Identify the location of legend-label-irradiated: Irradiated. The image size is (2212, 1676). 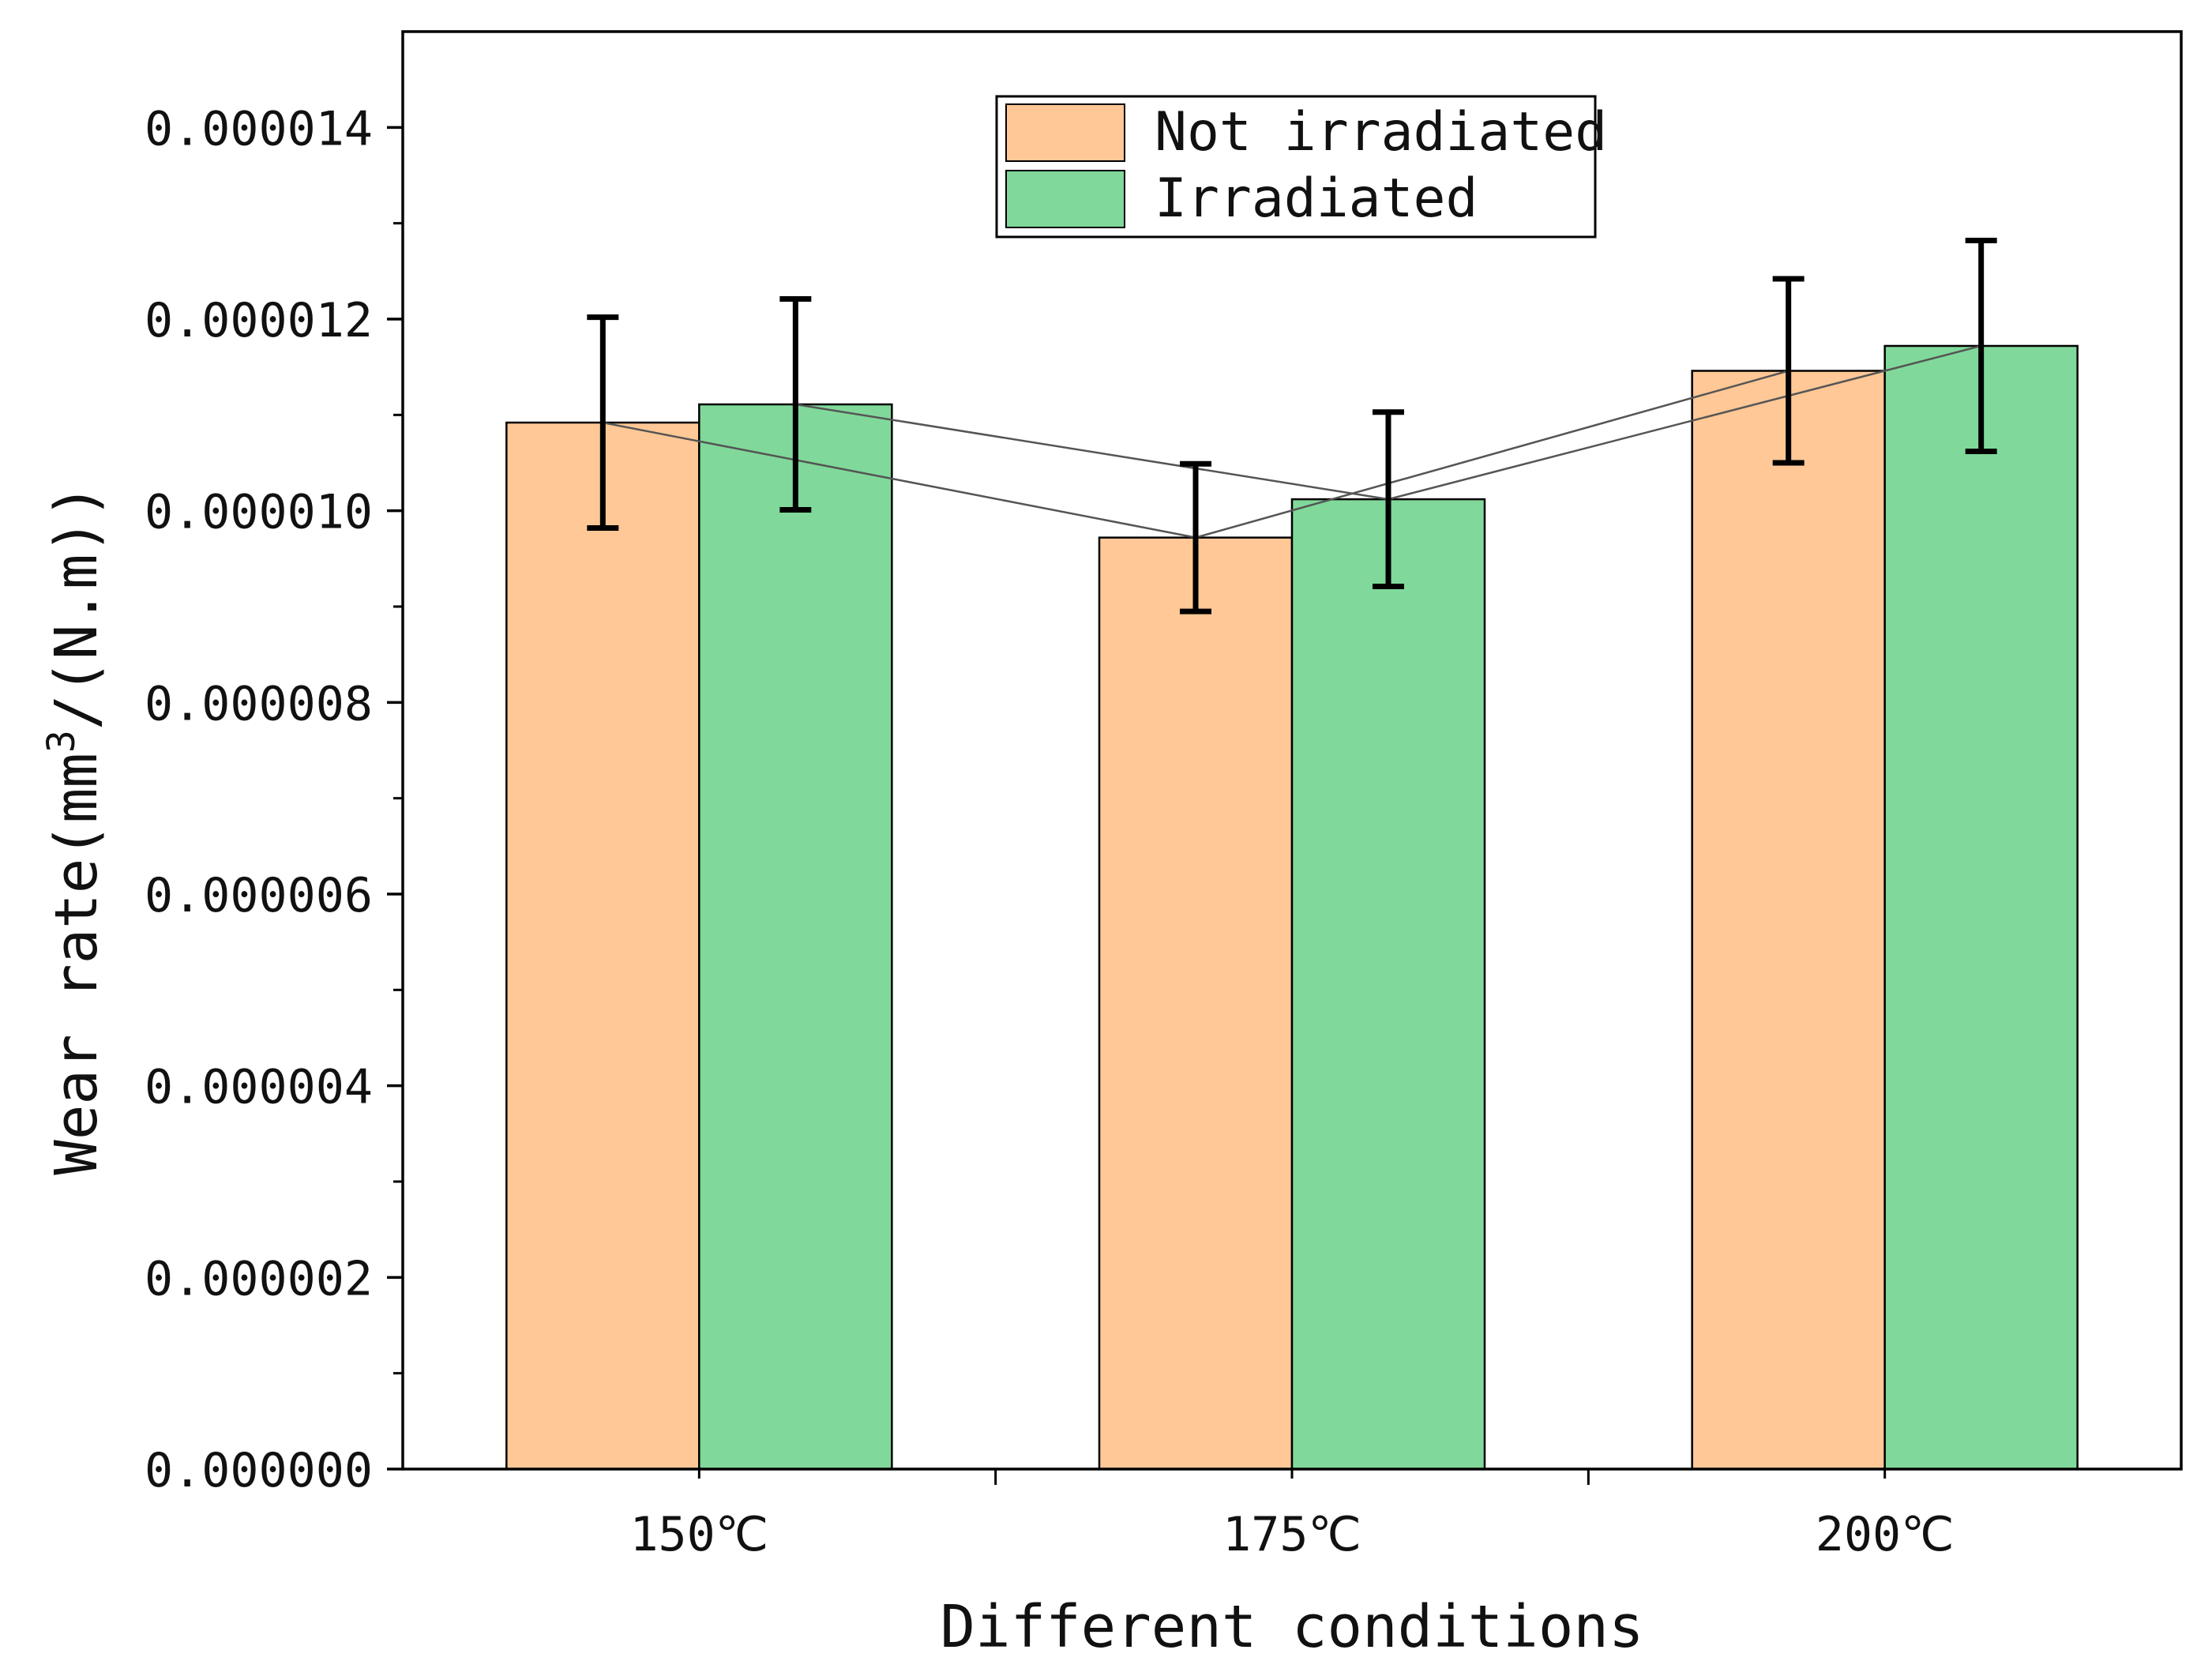
(1316, 198).